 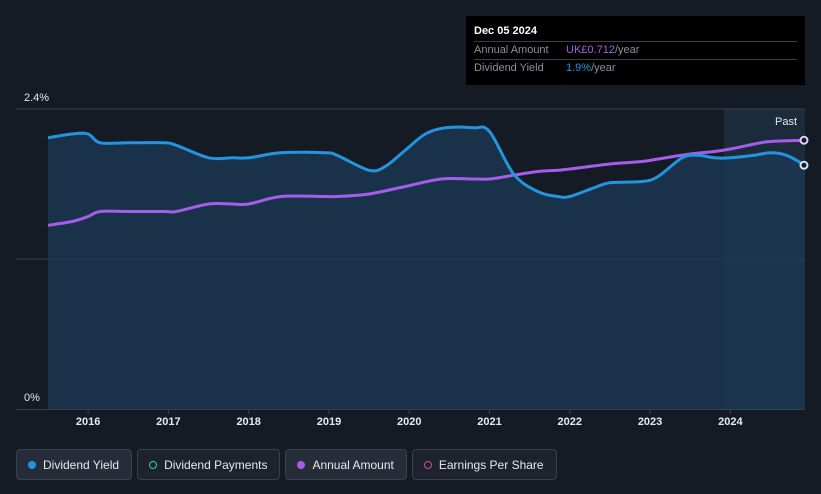 I want to click on legend-dividend-yield: Dividend Yield, so click(x=74, y=464).